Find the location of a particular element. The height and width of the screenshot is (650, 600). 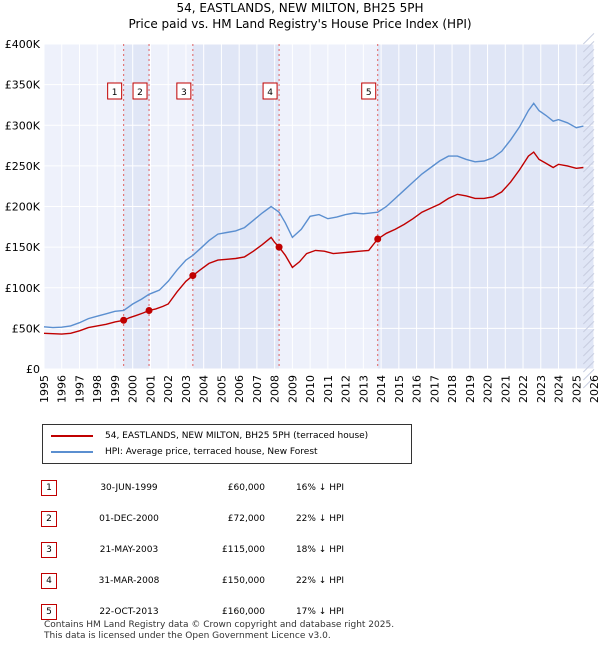

sale-label: 5 is located at coordinates (369, 91).